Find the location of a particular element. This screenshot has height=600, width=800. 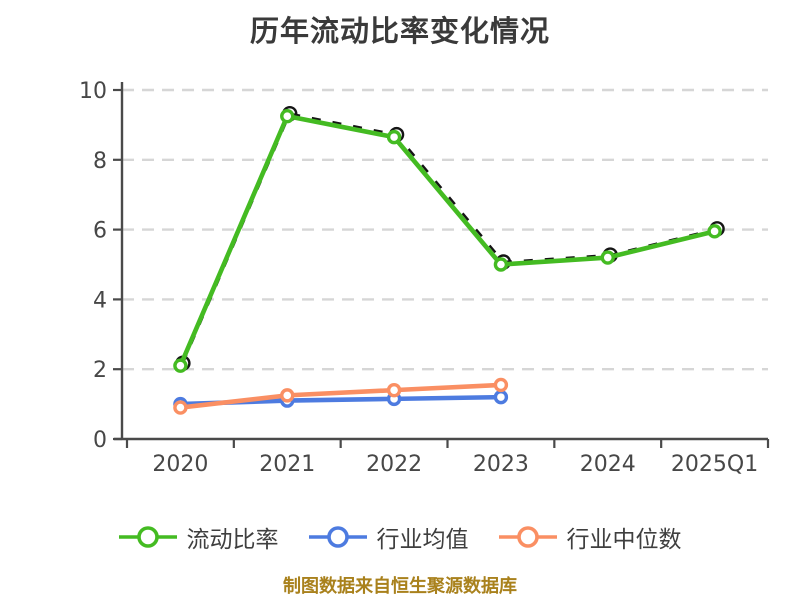

y-tick-label: 8 is located at coordinates (100, 161).